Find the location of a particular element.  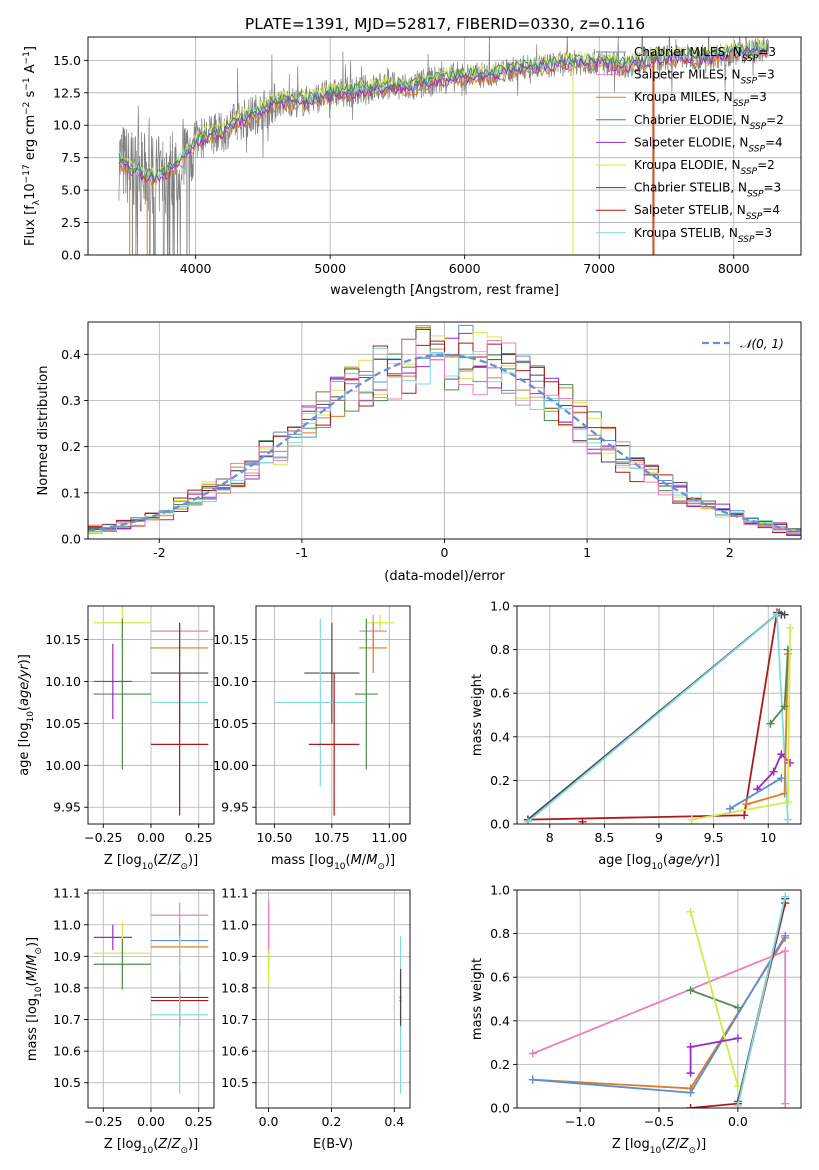

y-tick-label: 0.6 is located at coordinates (500, 977).